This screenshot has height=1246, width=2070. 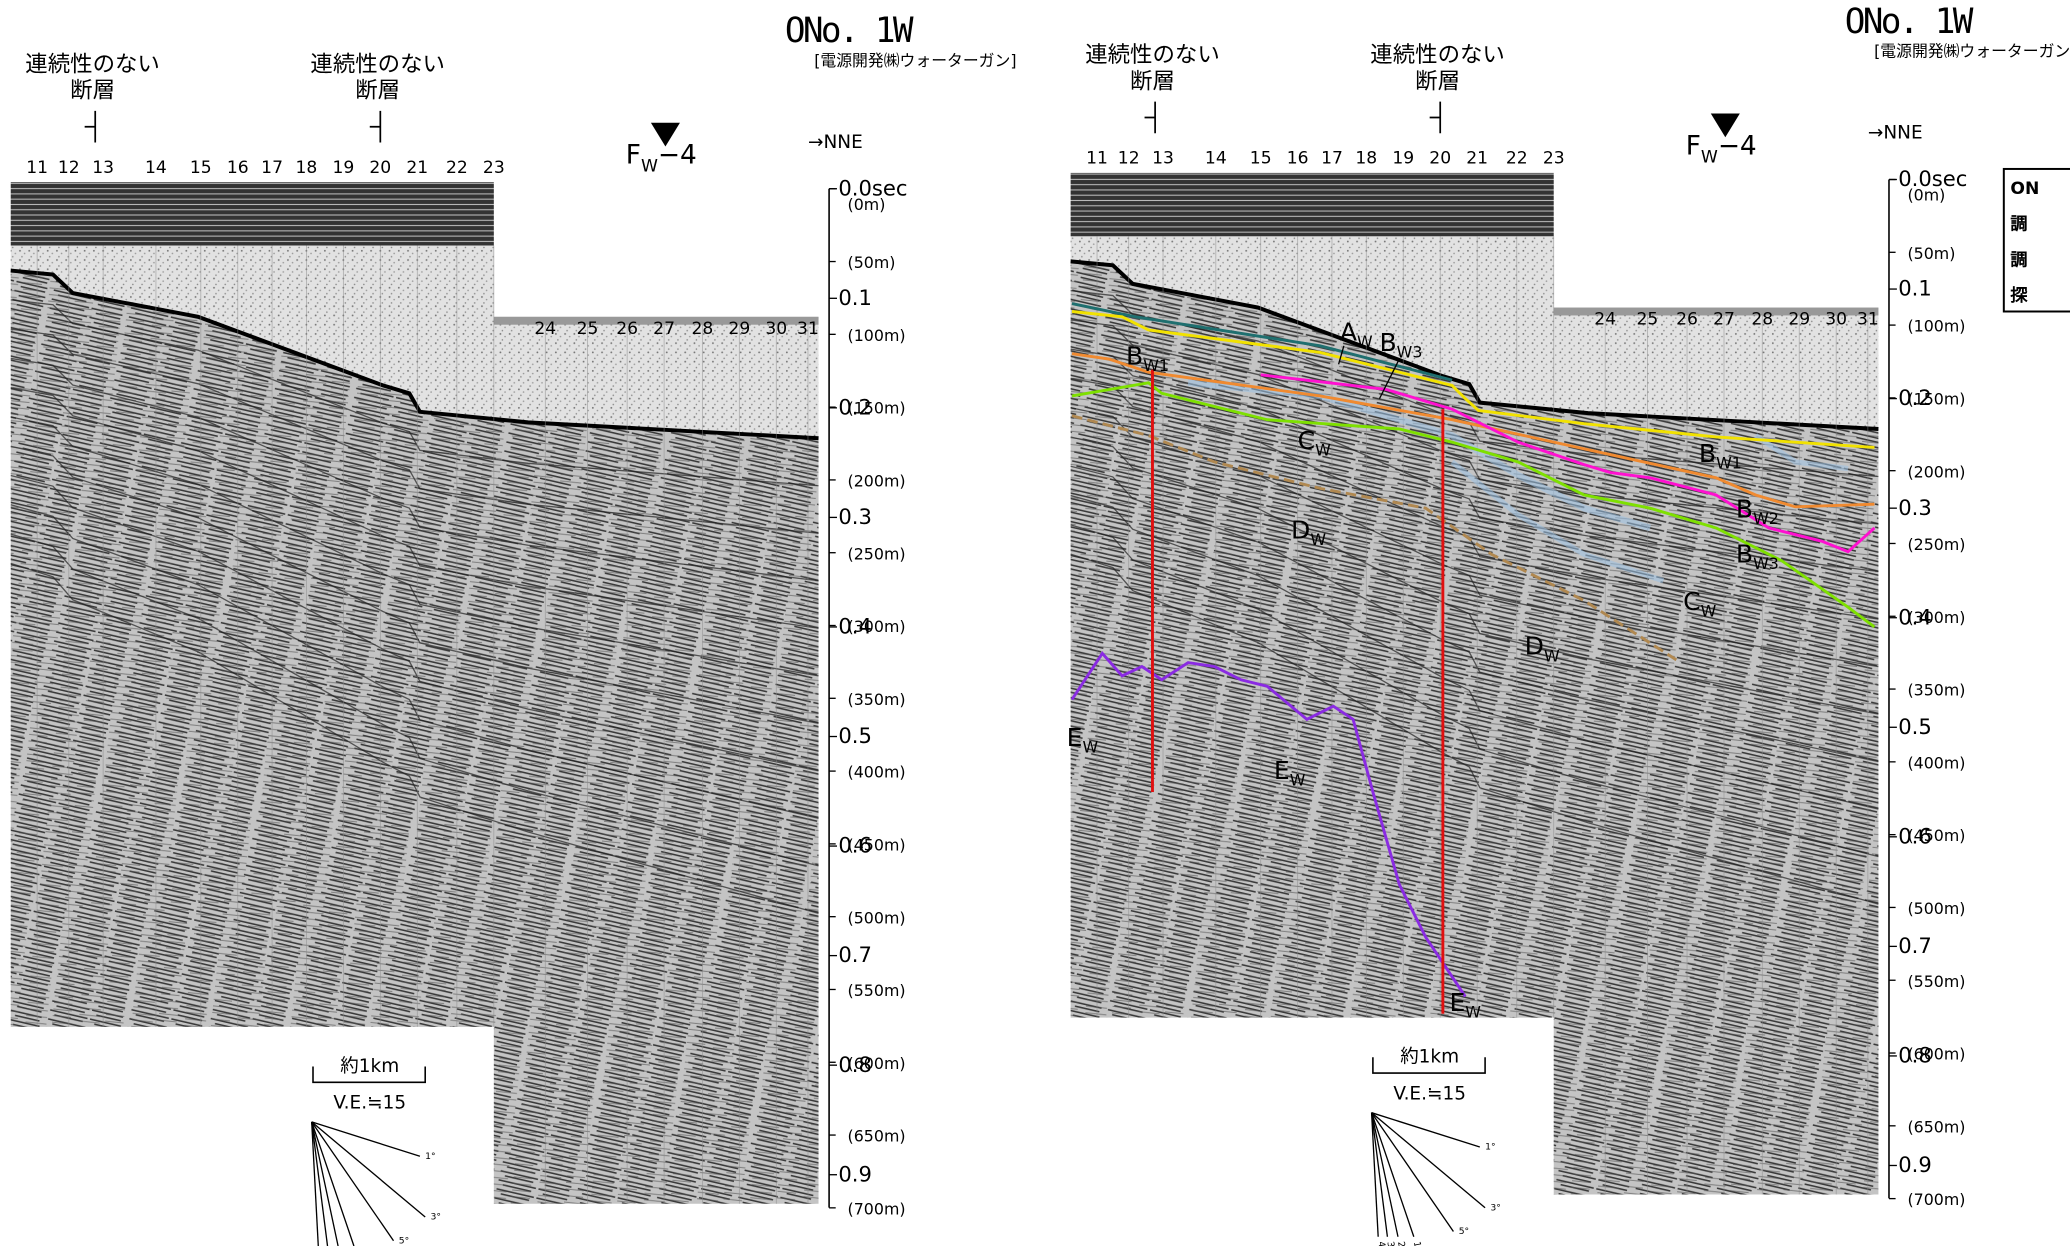 I want to click on time-tick-label: 0.3, so click(x=855, y=516).